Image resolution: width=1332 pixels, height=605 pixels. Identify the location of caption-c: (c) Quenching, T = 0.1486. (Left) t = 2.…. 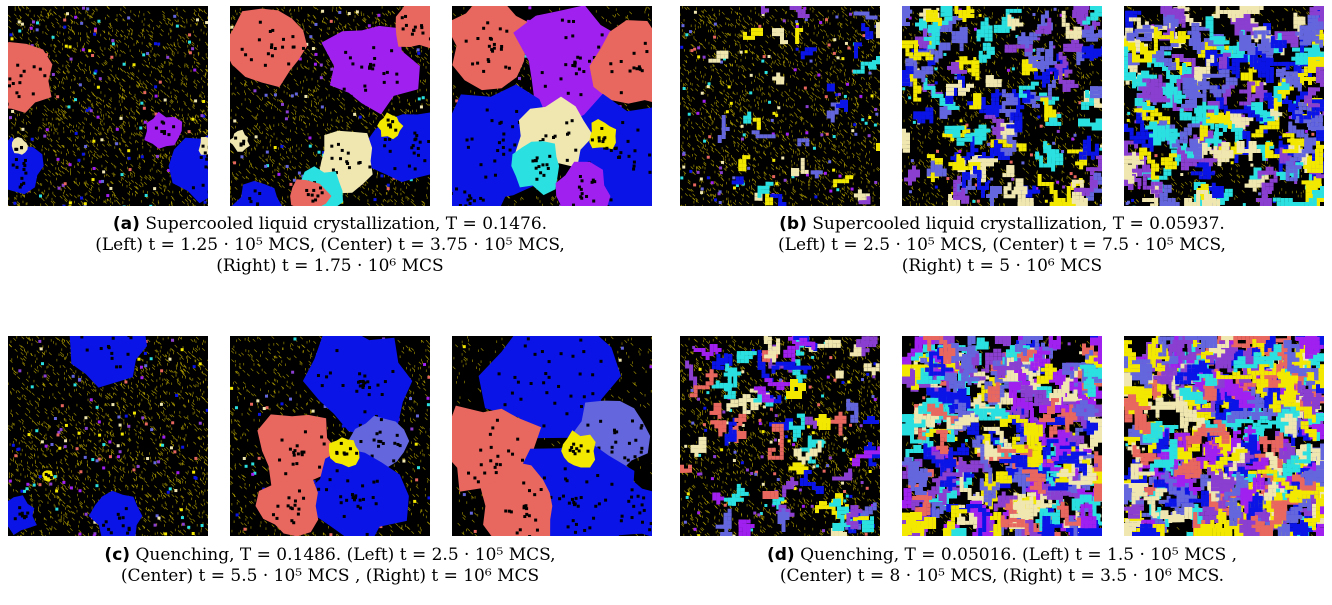
(330, 566).